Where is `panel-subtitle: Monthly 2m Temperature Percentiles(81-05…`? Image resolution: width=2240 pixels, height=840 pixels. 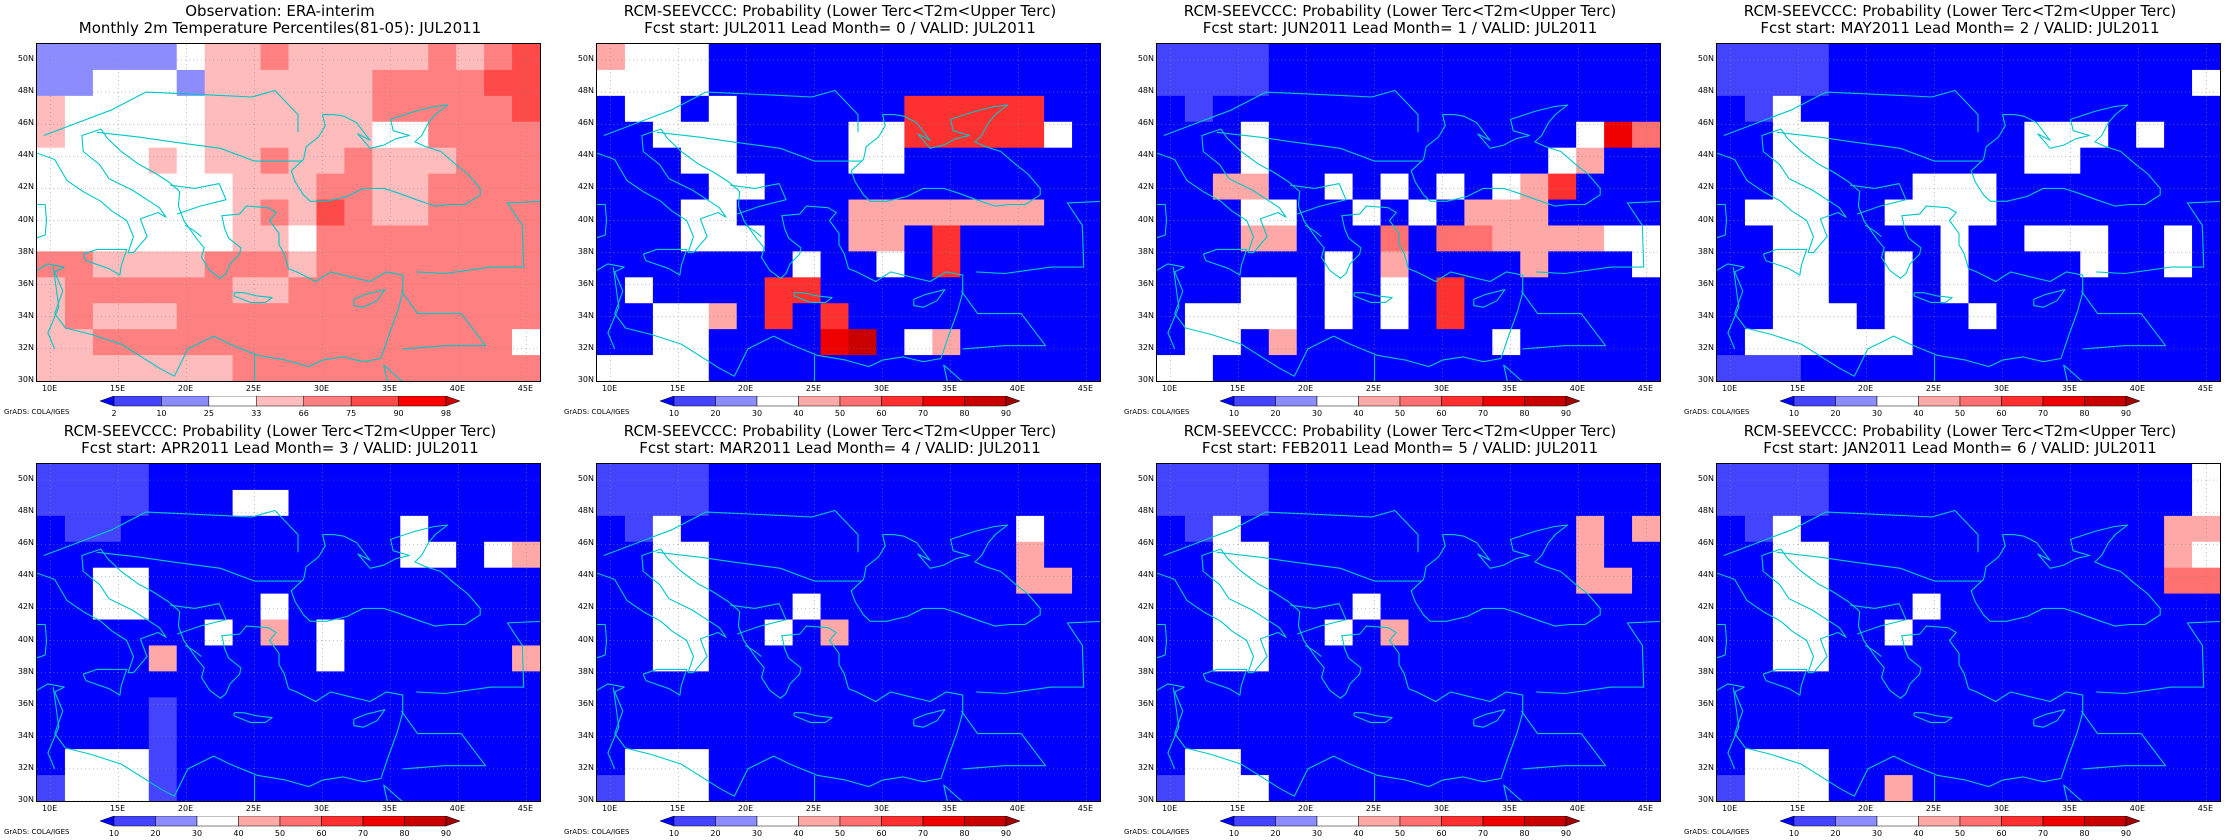 panel-subtitle: Monthly 2m Temperature Percentiles(81-05… is located at coordinates (280, 28).